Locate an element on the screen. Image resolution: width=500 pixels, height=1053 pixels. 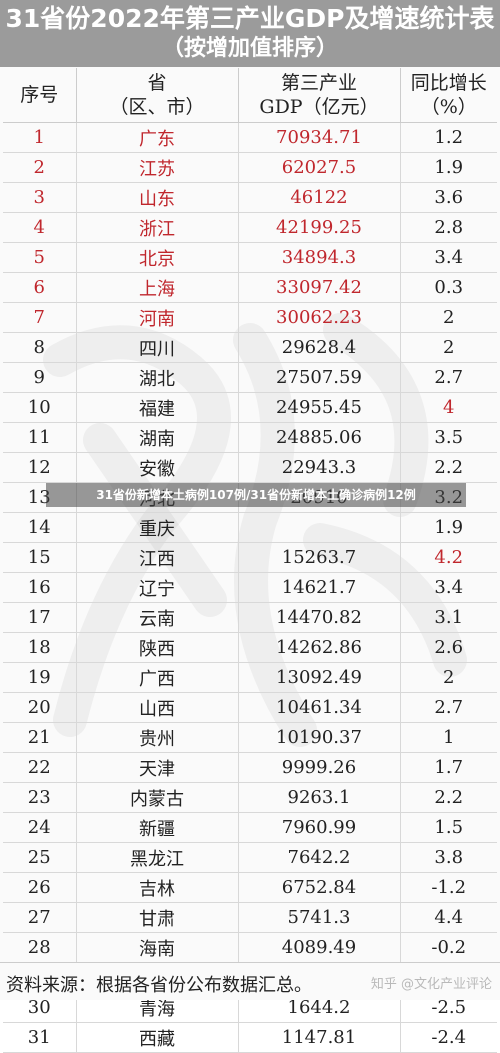
rank-cell: 2 is located at coordinates (40, 167).